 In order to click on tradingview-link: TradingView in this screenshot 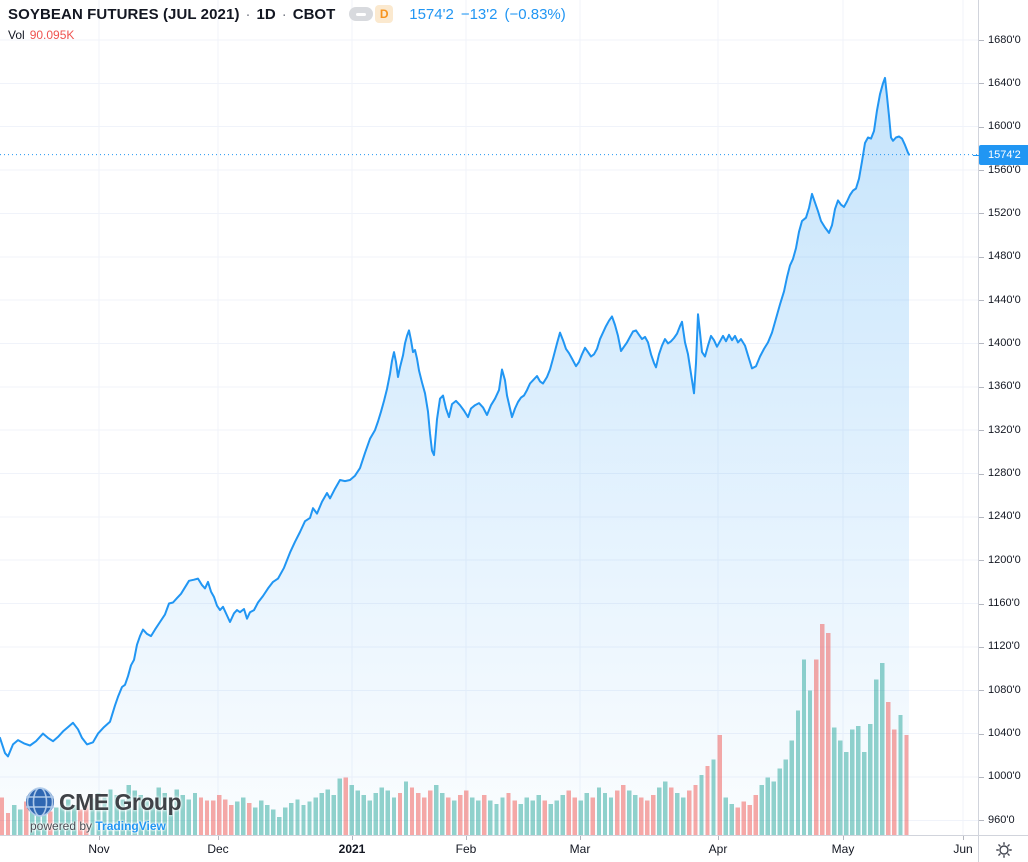, I will do `click(130, 826)`.